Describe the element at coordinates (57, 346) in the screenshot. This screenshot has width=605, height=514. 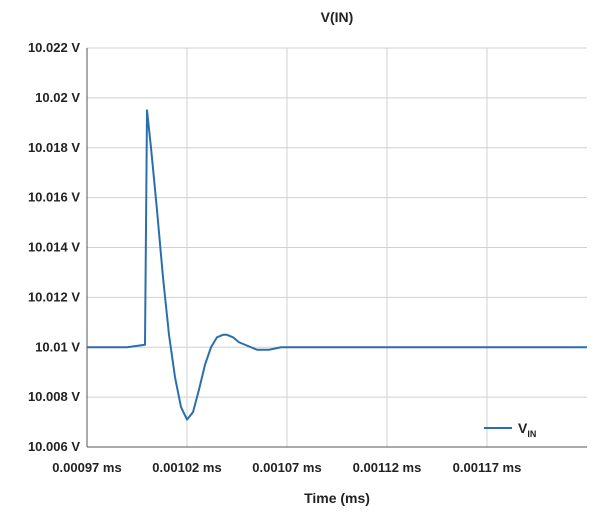
I see `y-tick-label: 10.01 V` at that location.